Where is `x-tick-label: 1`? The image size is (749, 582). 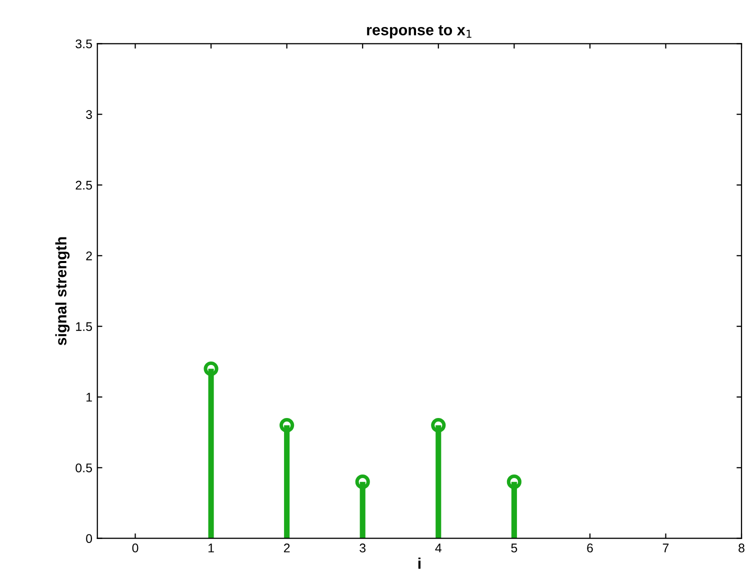 x-tick-label: 1 is located at coordinates (211, 548).